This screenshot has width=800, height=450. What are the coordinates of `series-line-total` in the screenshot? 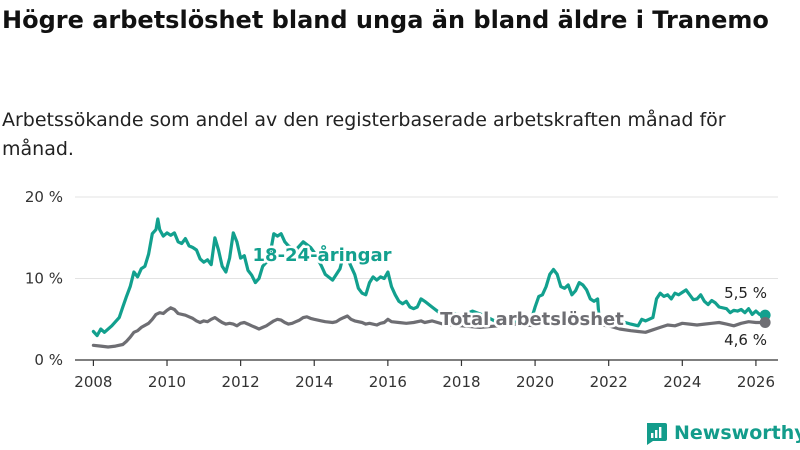 It's located at (429, 327).